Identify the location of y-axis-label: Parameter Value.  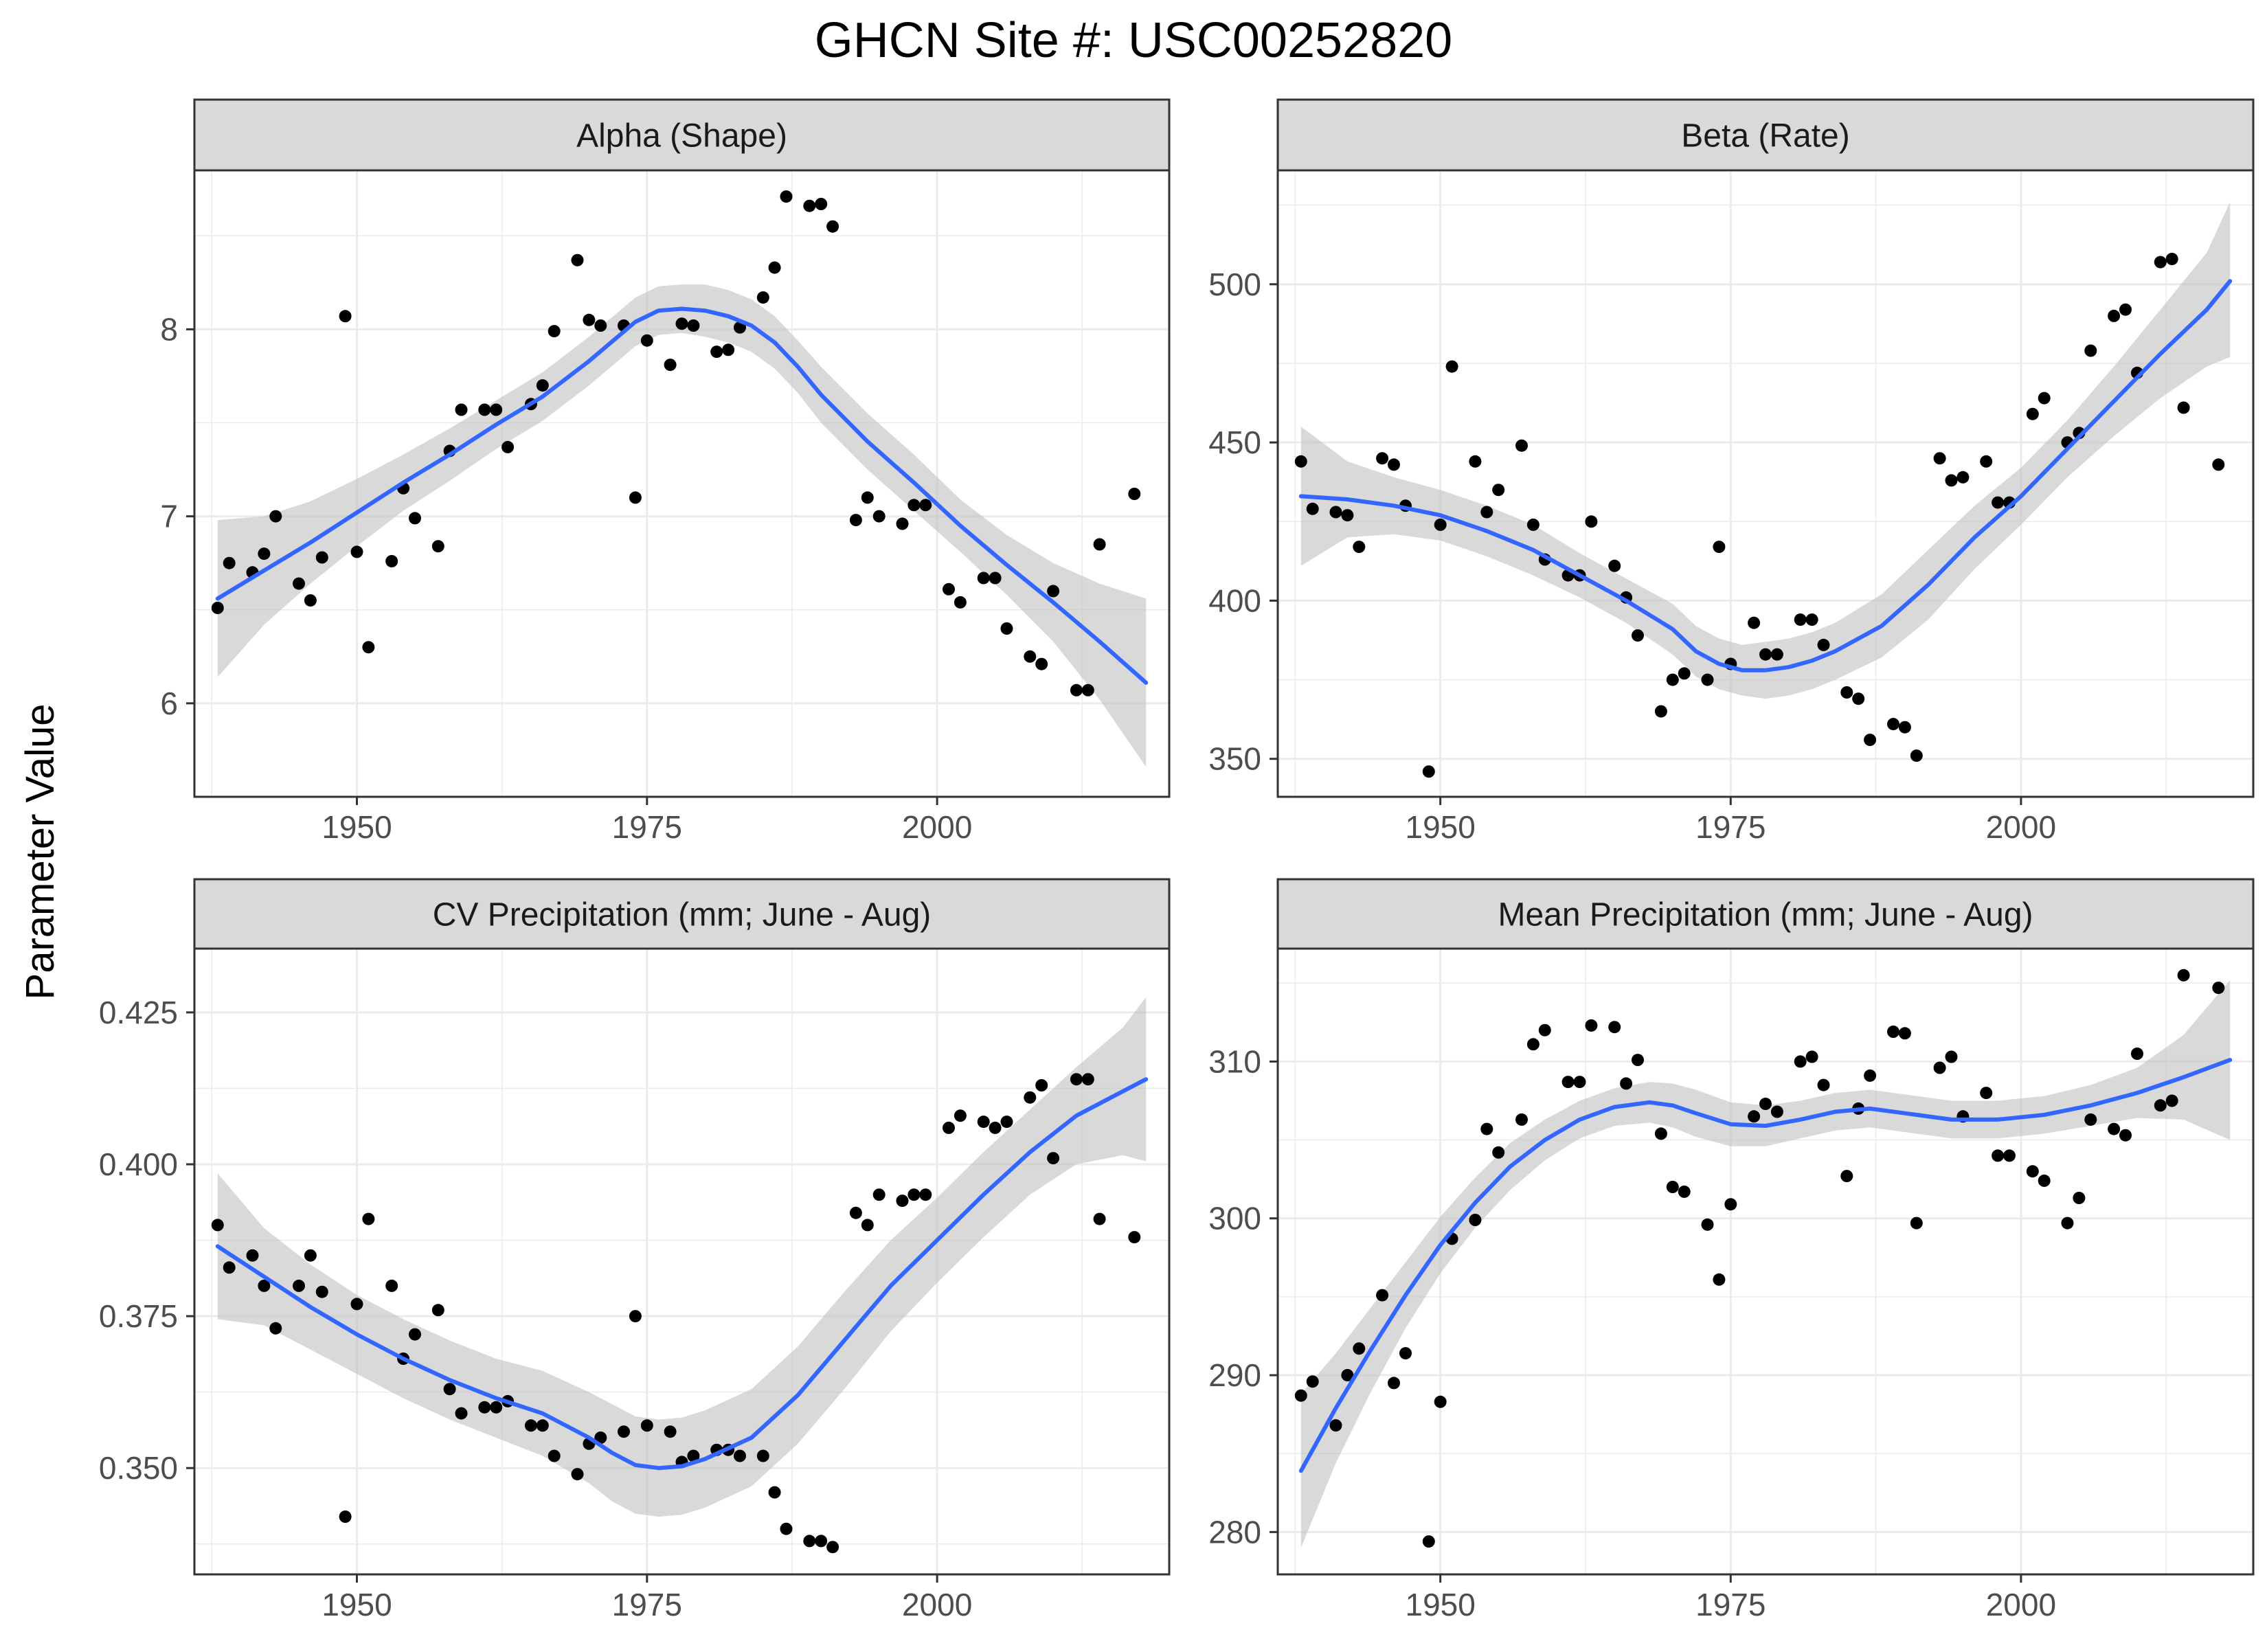
(41, 852).